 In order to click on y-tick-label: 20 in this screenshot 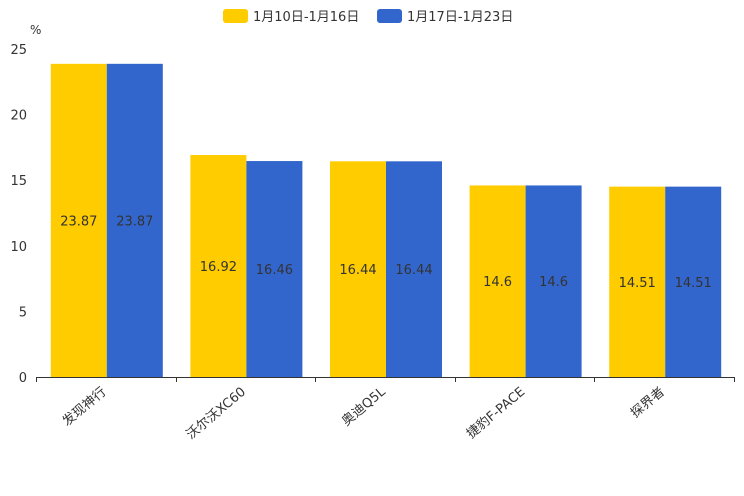, I will do `click(18, 116)`.